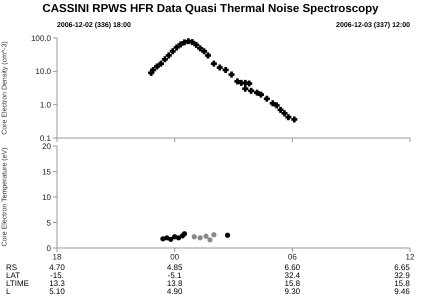 The width and height of the screenshot is (421, 298). Describe the element at coordinates (49, 248) in the screenshot. I see `y-tick-label: 0` at that location.